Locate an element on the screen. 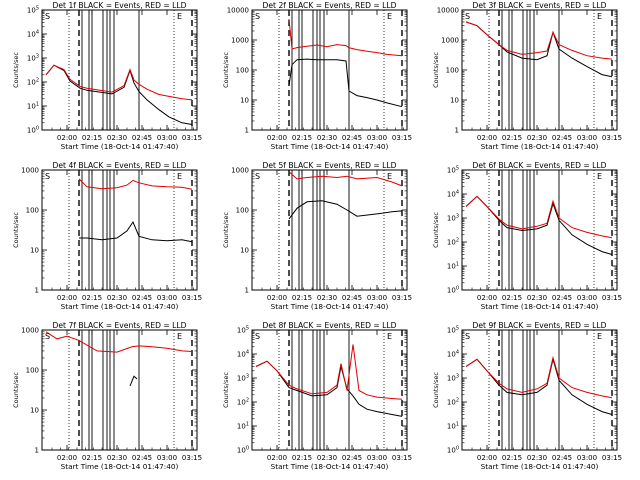  panel-title: Det 4f BLACK = Events, RED = LLD is located at coordinates (120, 165).